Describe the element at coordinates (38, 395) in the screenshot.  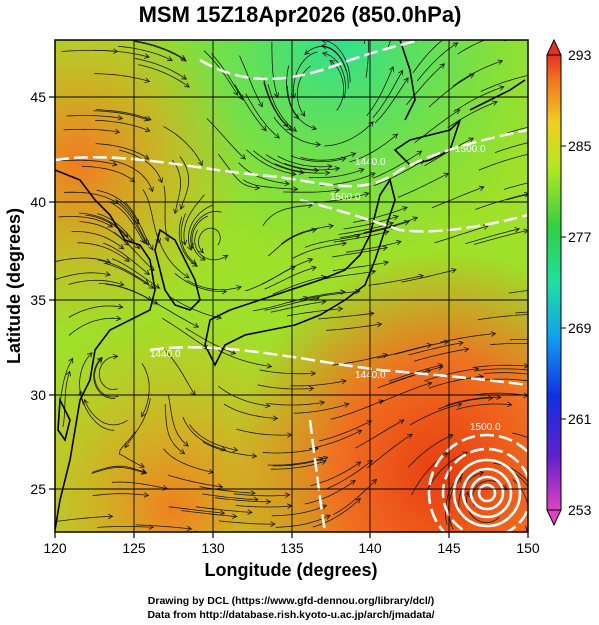
I see `y-tick-label: 30` at that location.